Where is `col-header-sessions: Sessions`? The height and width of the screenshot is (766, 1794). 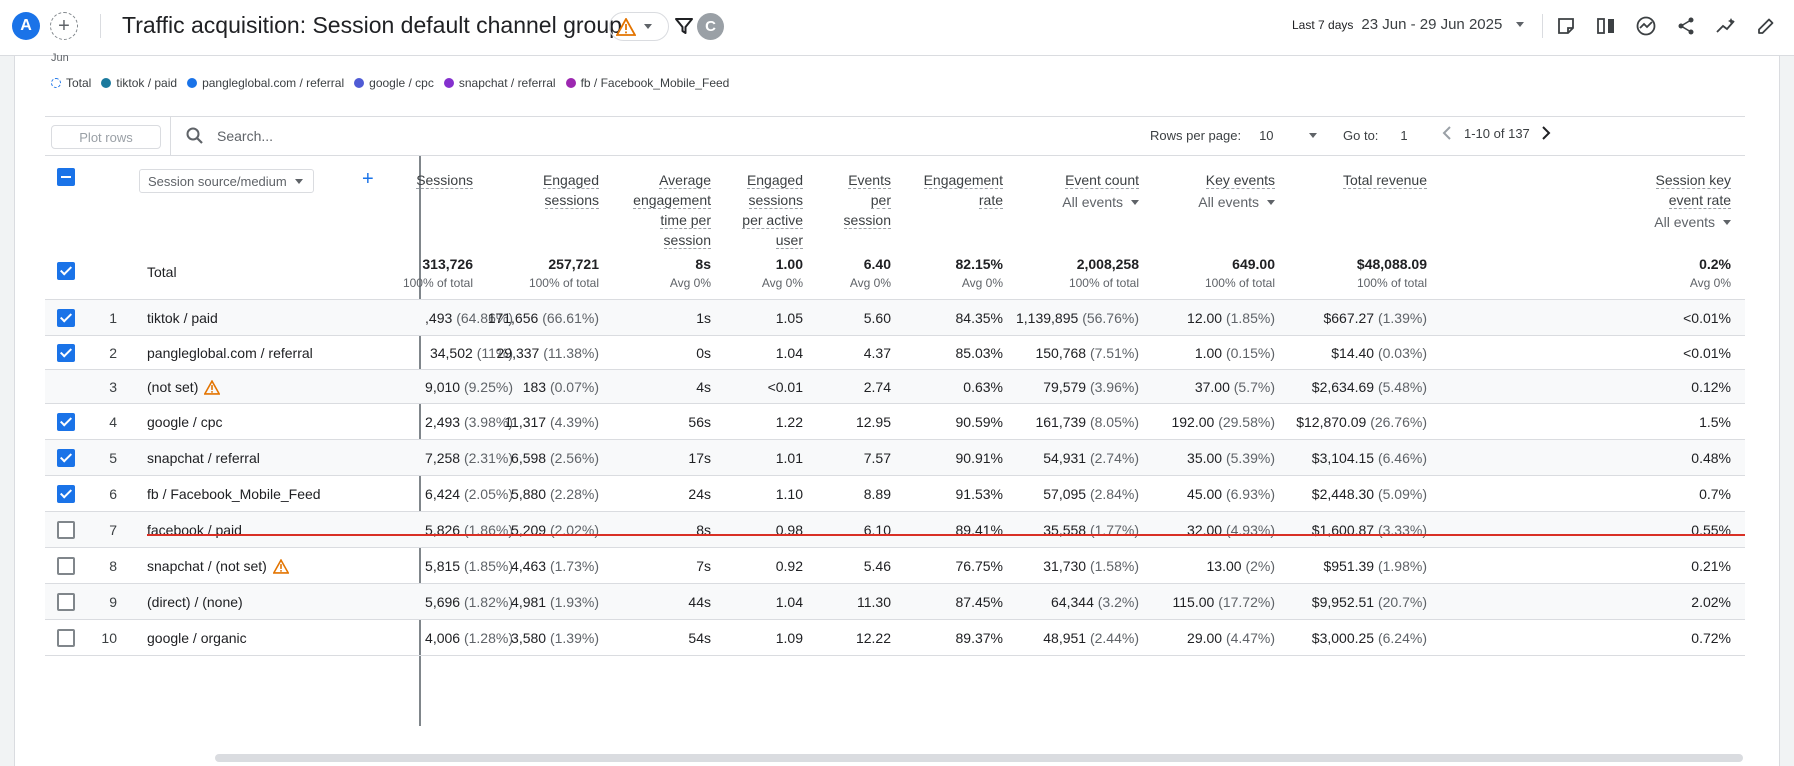 col-header-sessions: Sessions is located at coordinates (444, 180).